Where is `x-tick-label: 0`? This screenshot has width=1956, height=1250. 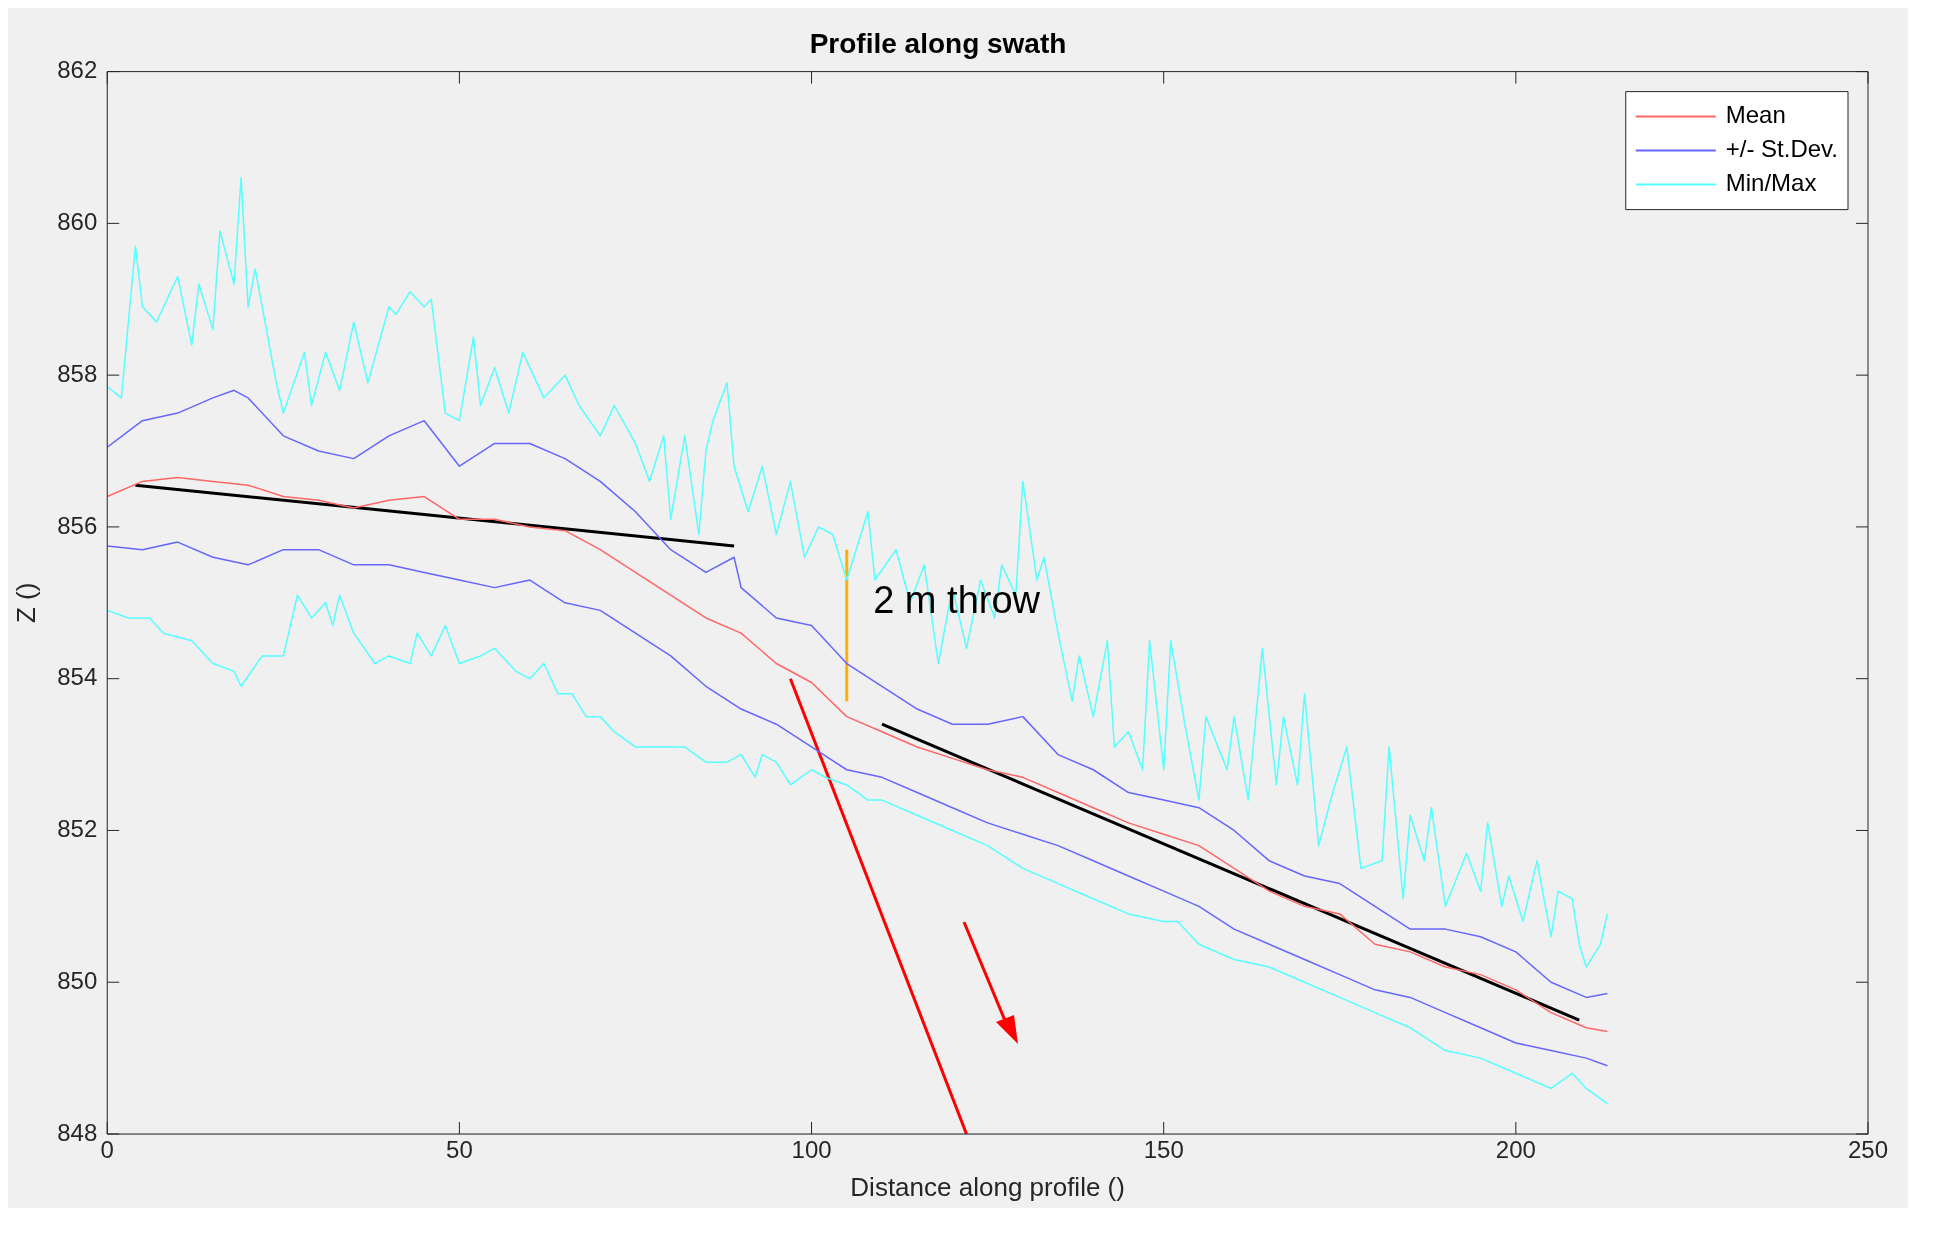
x-tick-label: 0 is located at coordinates (107, 1150).